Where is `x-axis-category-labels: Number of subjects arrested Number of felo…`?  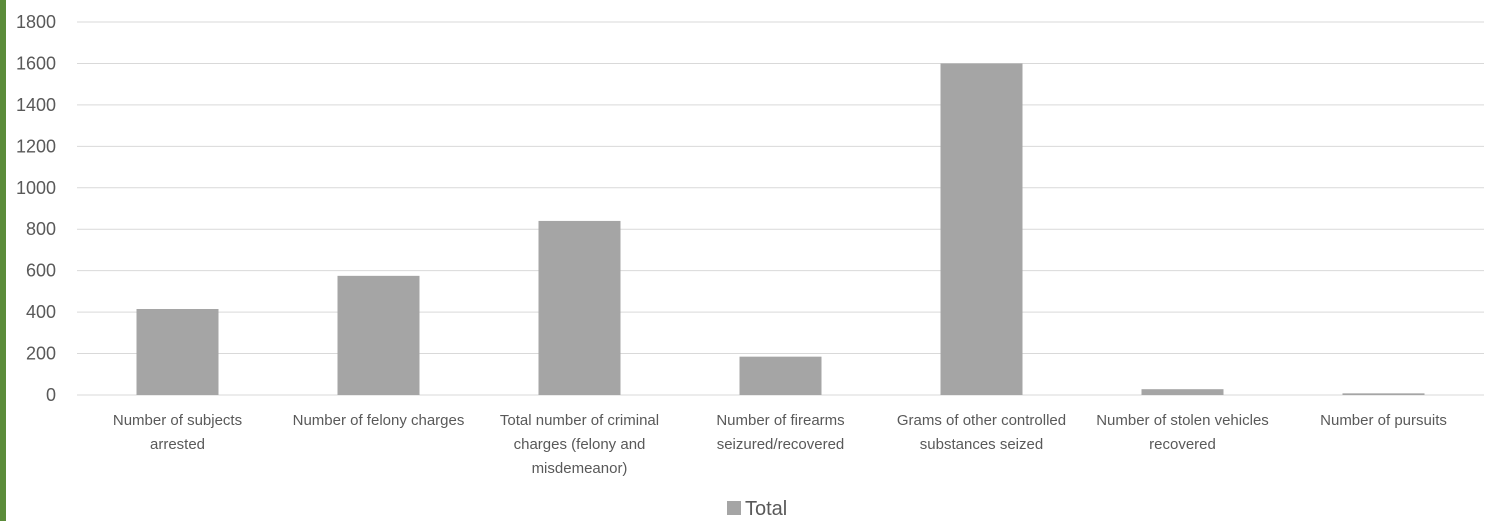
x-axis-category-labels: Number of subjects arrested Number of felo… is located at coordinates (780, 444).